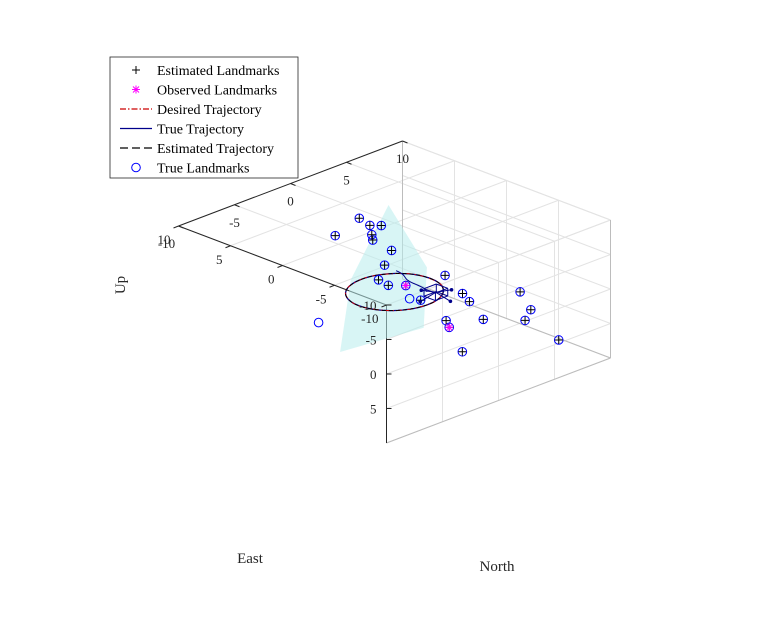 The width and height of the screenshot is (760, 620). What do you see at coordinates (121, 285) in the screenshot?
I see `up-axis-label: Up` at bounding box center [121, 285].